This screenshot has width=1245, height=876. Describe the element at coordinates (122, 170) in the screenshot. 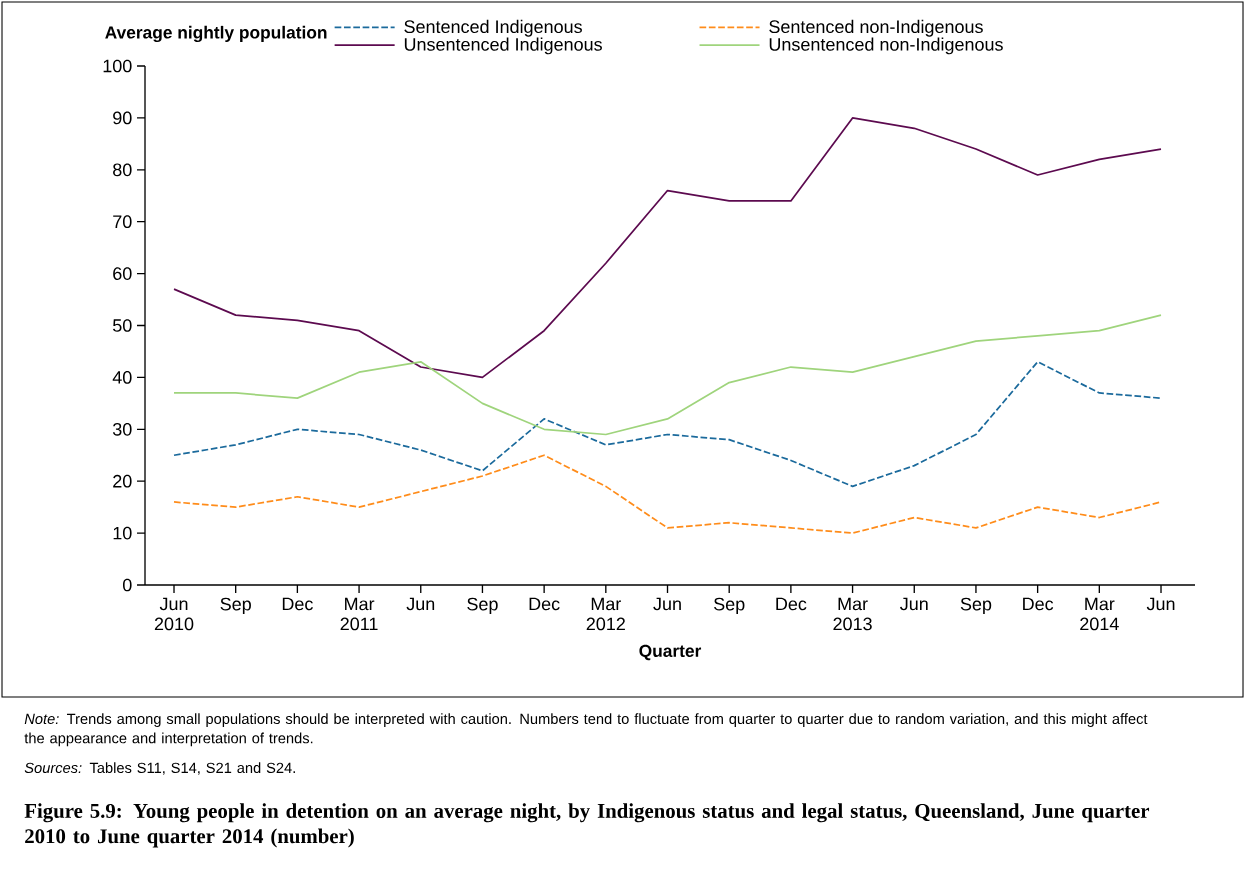

I see `y-tick-label: 80` at that location.